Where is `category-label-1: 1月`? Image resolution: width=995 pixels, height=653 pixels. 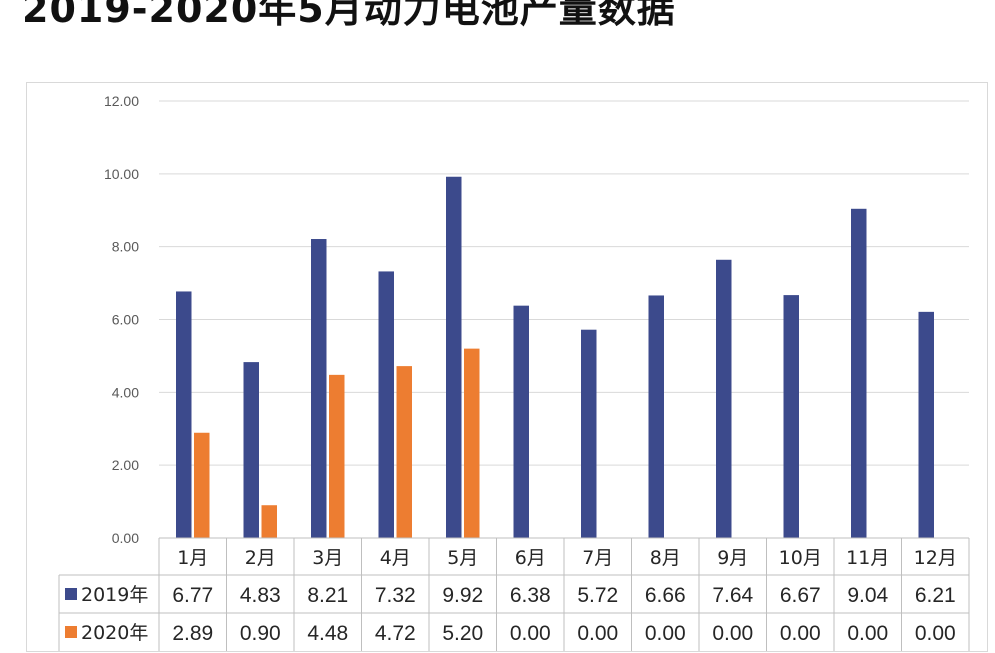
category-label-1: 1月 is located at coordinates (192, 558).